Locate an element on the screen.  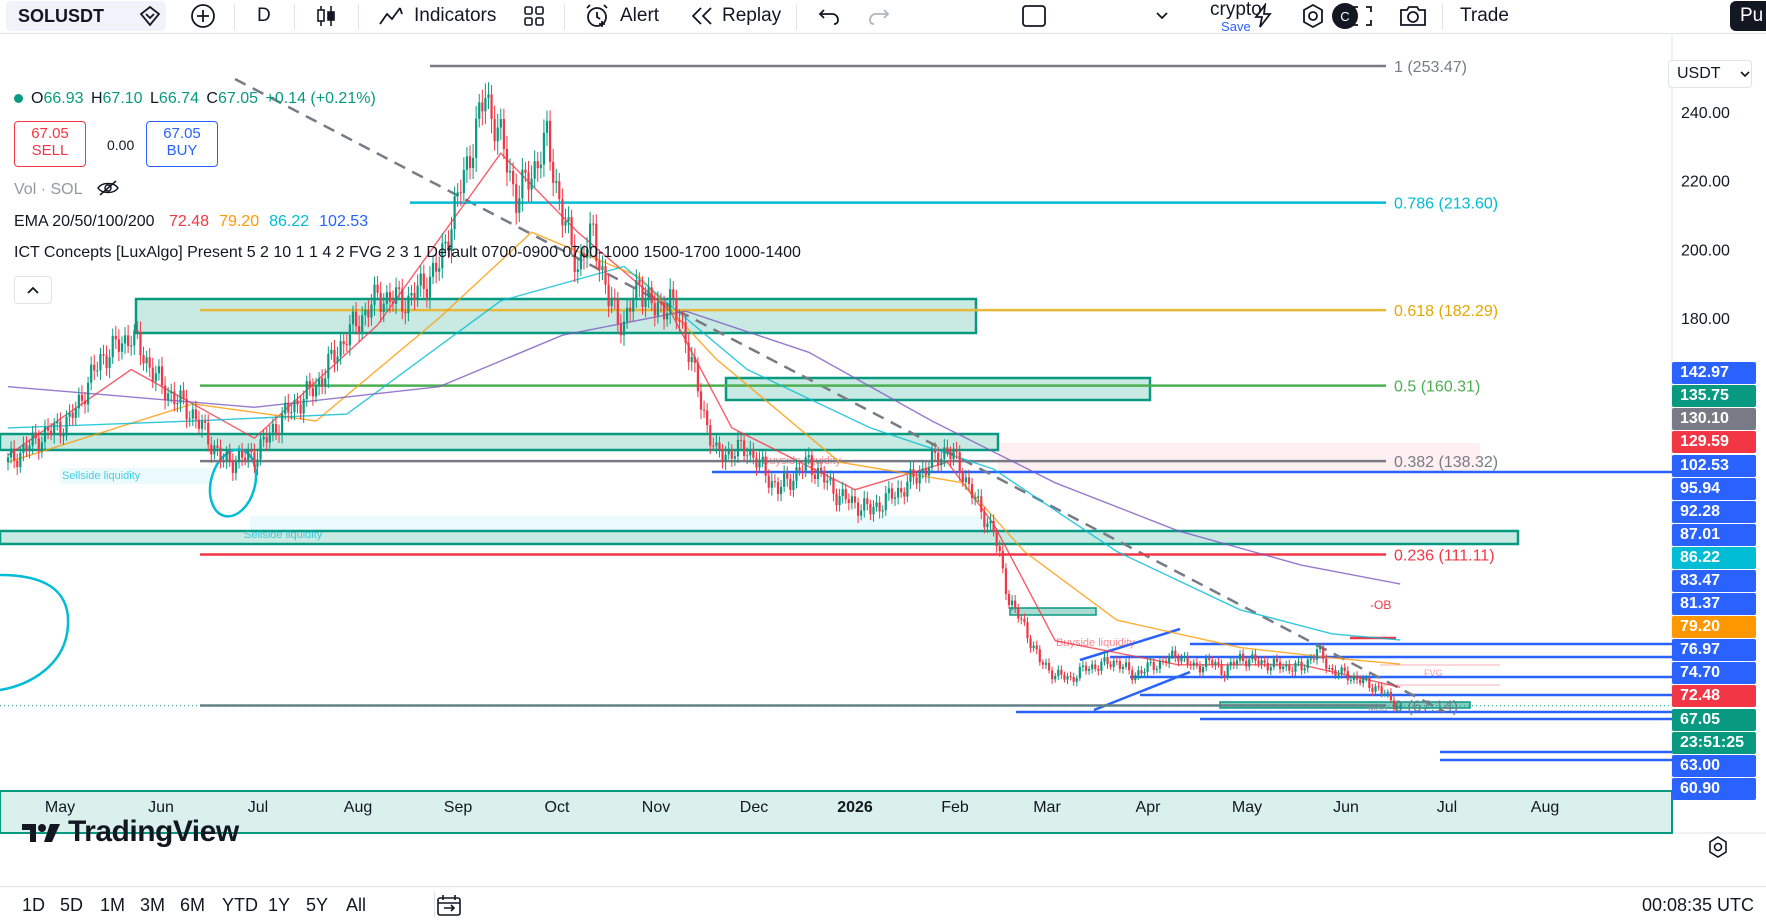
redo-icon is located at coordinates (879, 16).